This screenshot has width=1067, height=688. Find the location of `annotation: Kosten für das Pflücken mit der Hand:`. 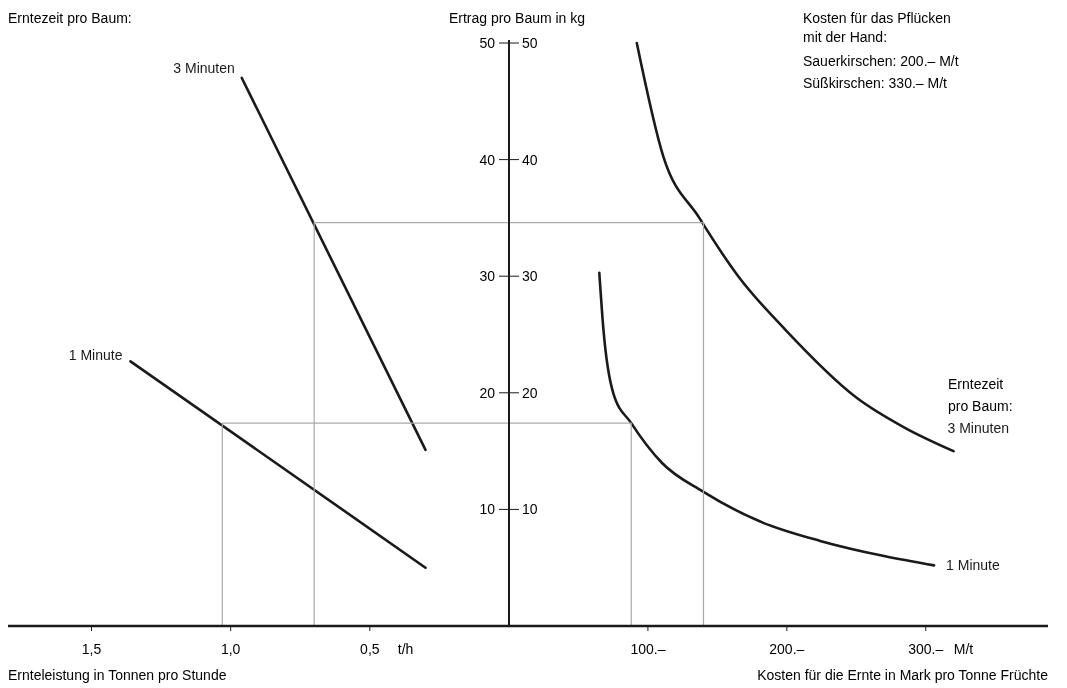

annotation: Kosten für das Pflücken mit der Hand: is located at coordinates (877, 27).